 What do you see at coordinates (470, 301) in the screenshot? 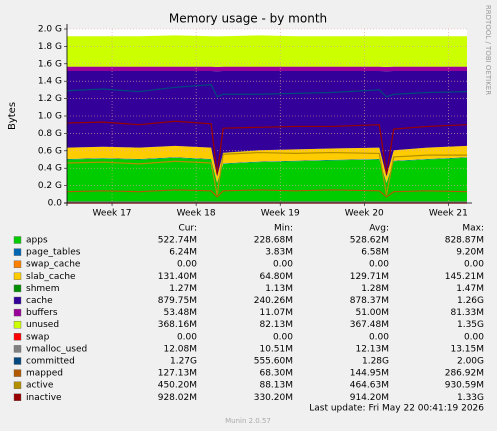
I see `legend-max: 1.26G` at bounding box center [470, 301].